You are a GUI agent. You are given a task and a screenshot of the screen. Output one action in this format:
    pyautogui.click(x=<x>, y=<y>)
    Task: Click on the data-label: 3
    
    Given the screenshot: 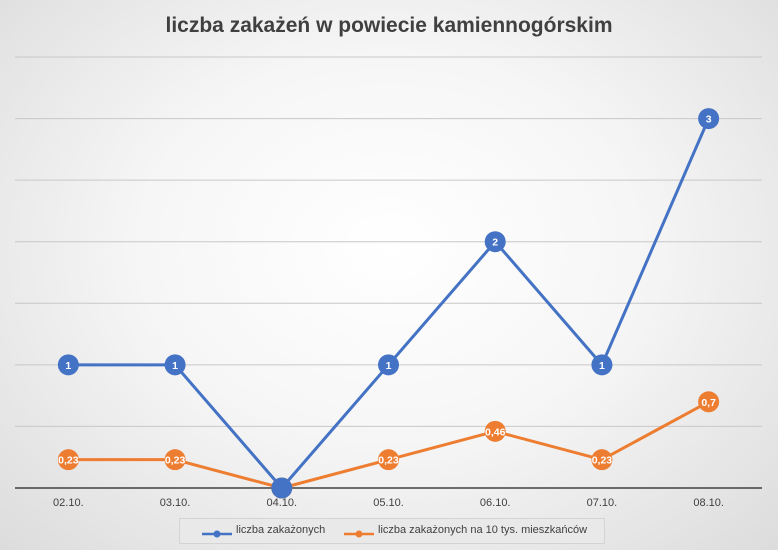 What is the action you would take?
    pyautogui.click(x=709, y=120)
    